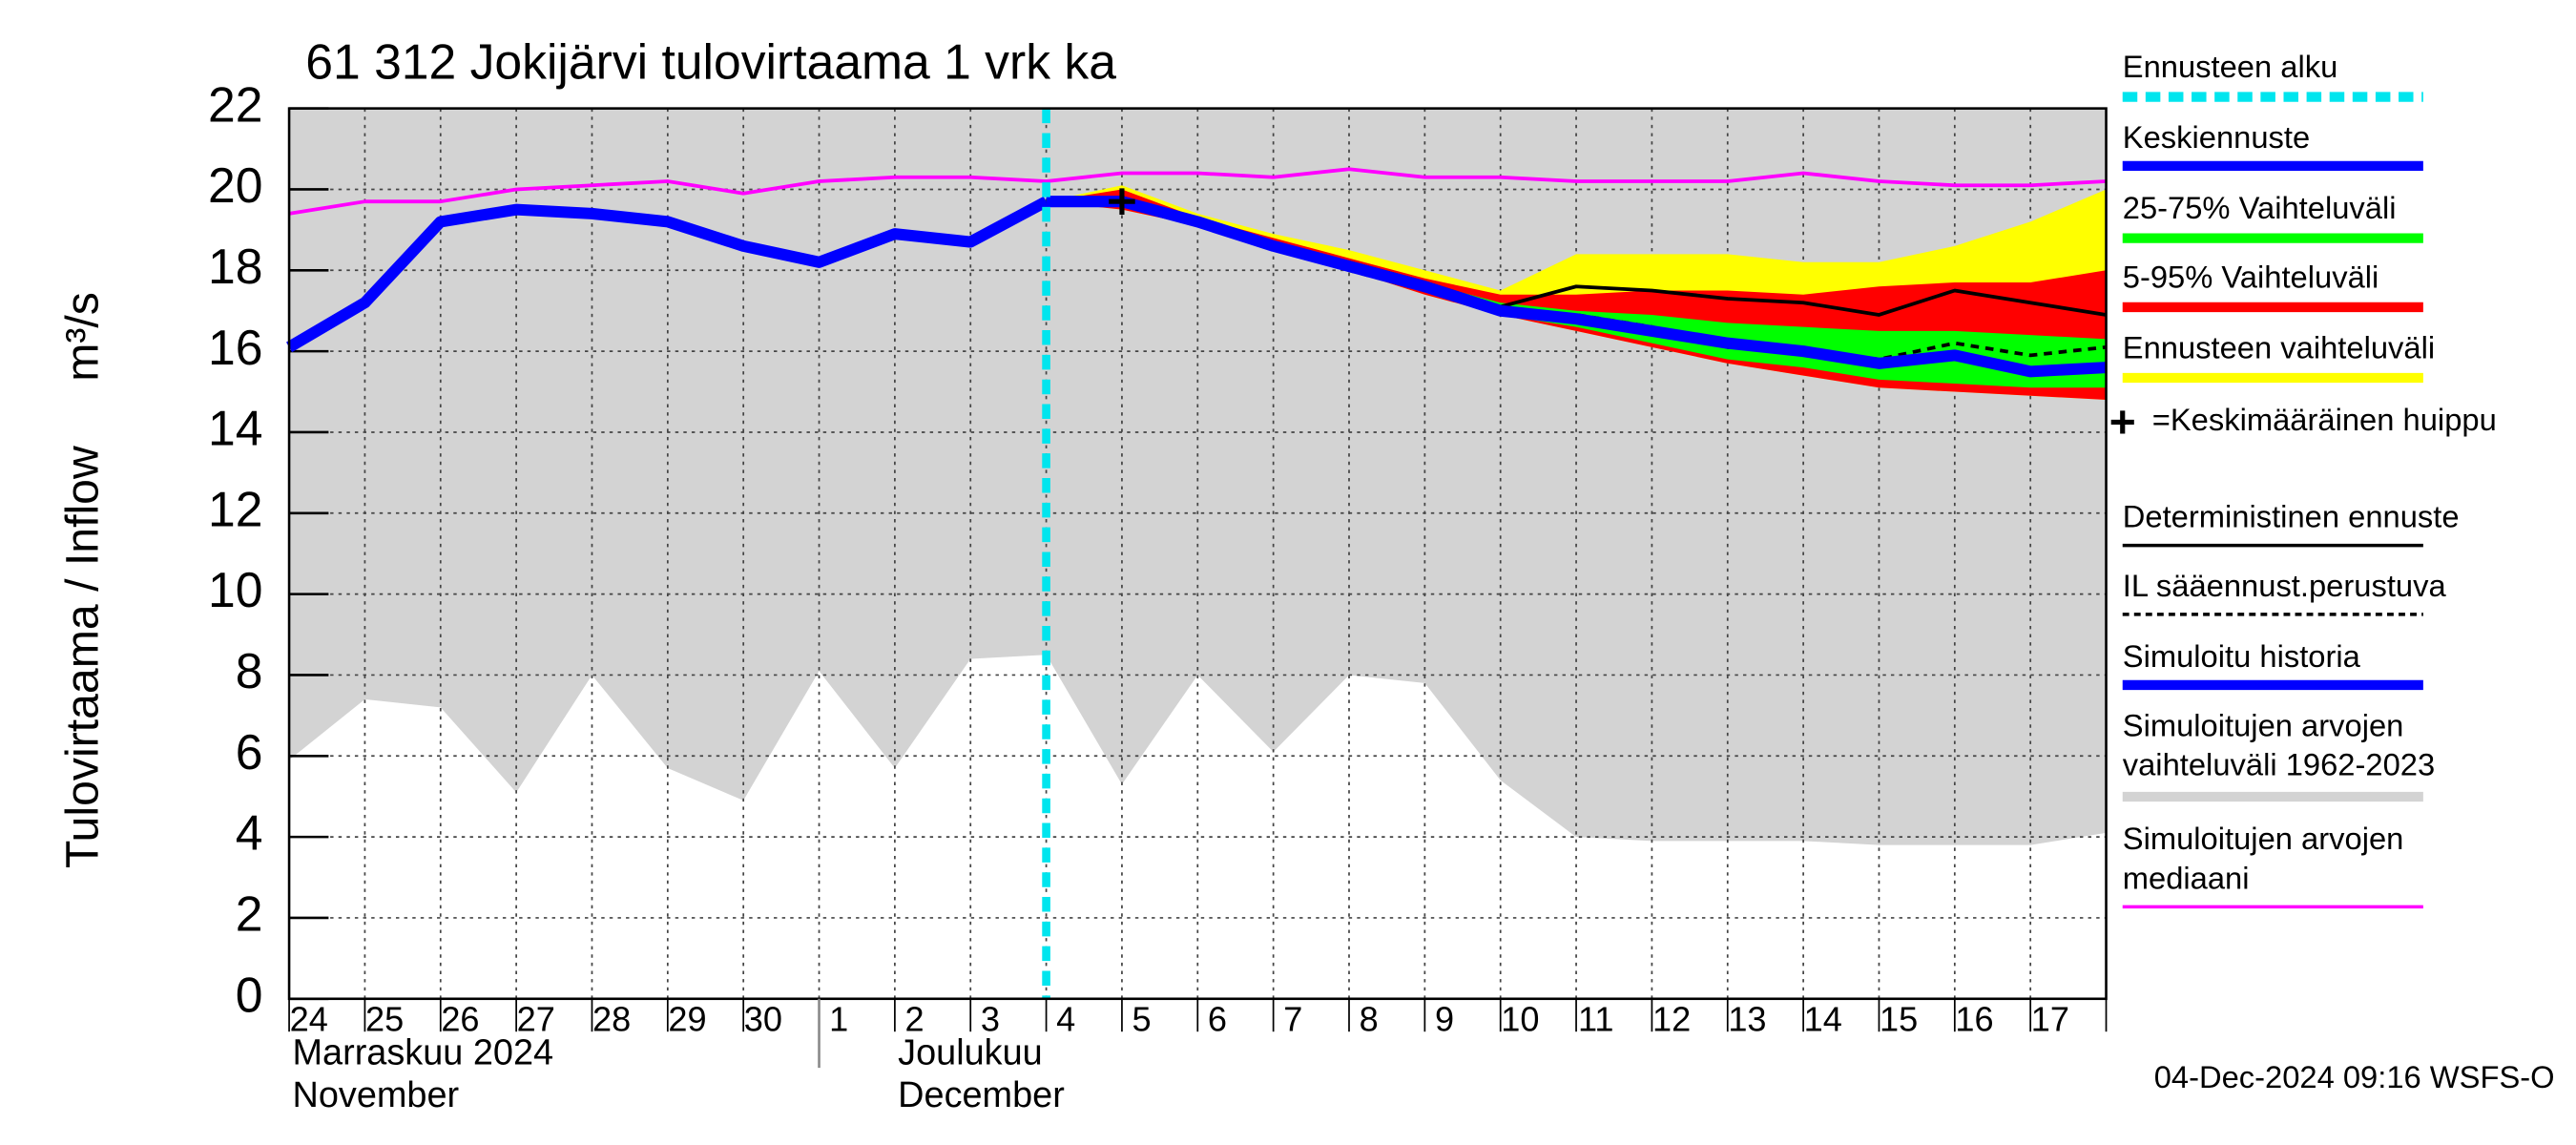 The image size is (2576, 1145). Describe the element at coordinates (235, 508) in the screenshot. I see `y-tick-label: 12` at that location.